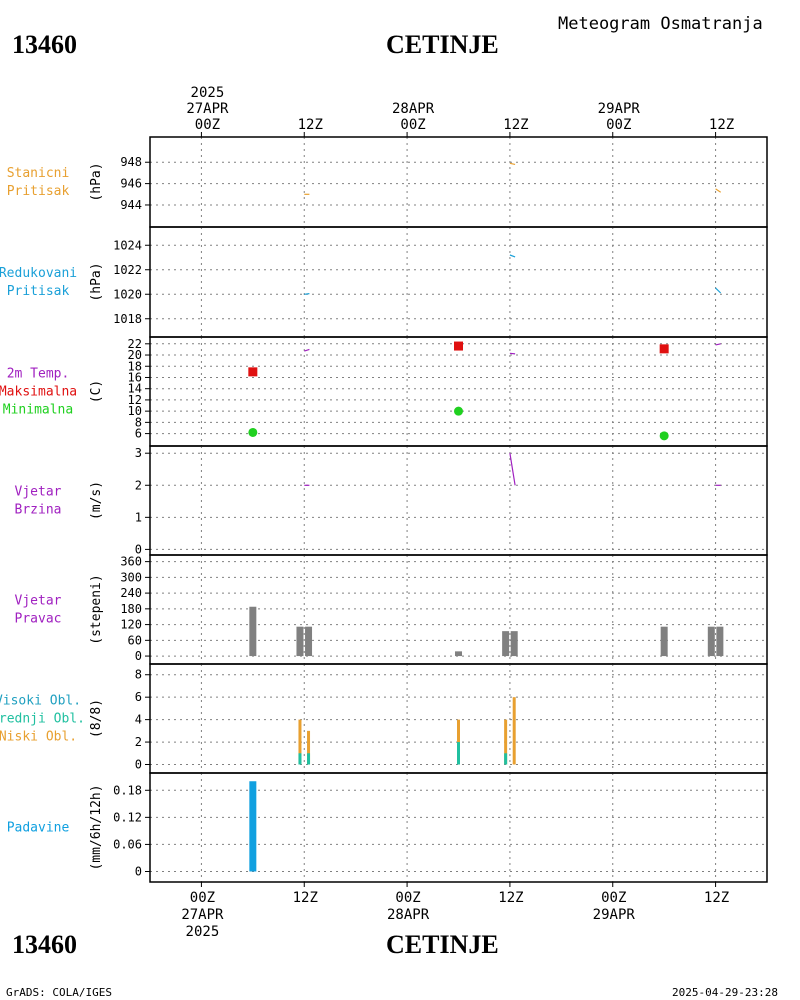 The height and width of the screenshot is (1000, 800). I want to click on y-tick-label: 1018, so click(127, 319).